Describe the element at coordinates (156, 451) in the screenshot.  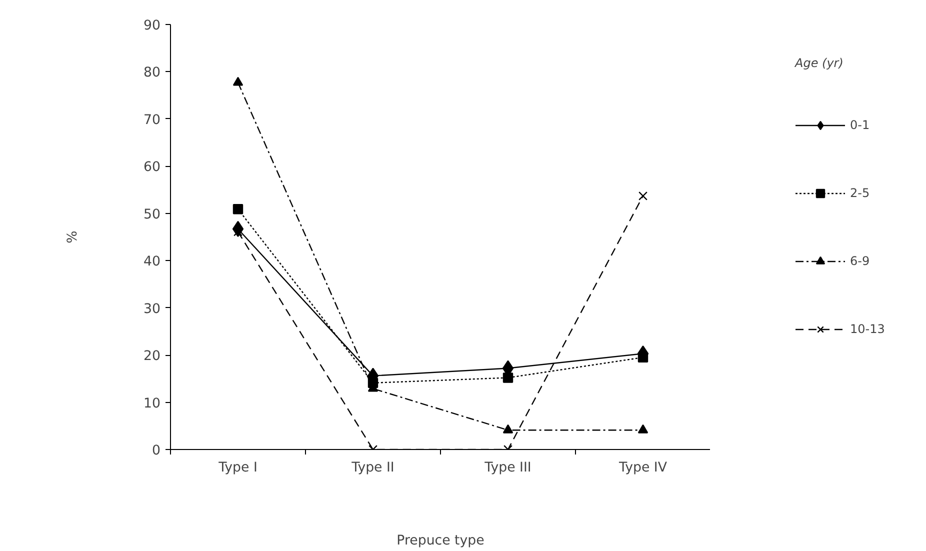
I see `y-tick-label: 0` at that location.